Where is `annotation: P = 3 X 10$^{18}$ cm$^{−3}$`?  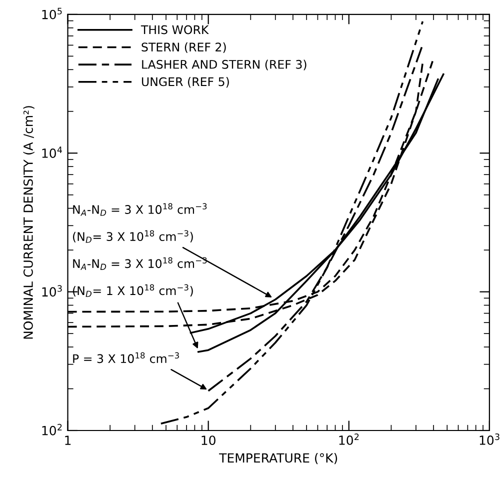
annotation: P = 3 X 10$^{18}$ cm$^{−3}$ is located at coordinates (126, 358).